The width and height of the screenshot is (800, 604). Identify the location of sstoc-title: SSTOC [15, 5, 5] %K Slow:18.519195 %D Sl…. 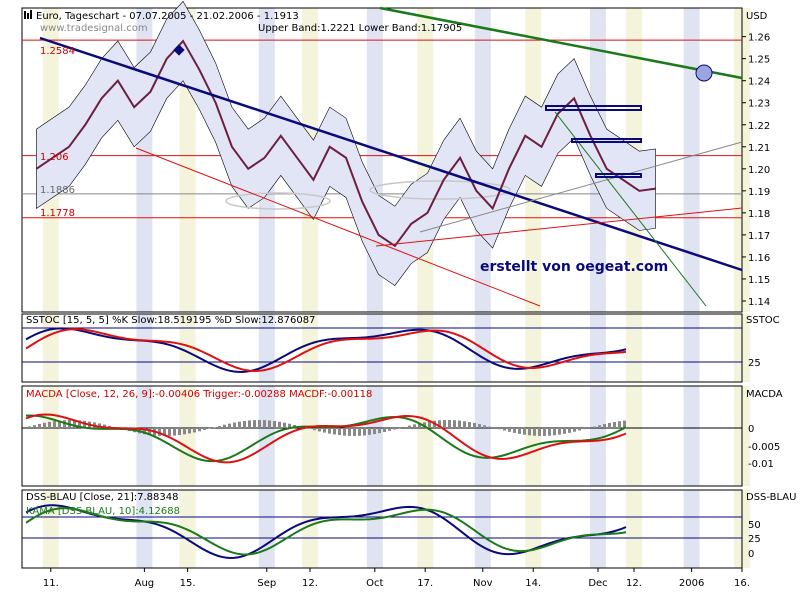
(170, 320).